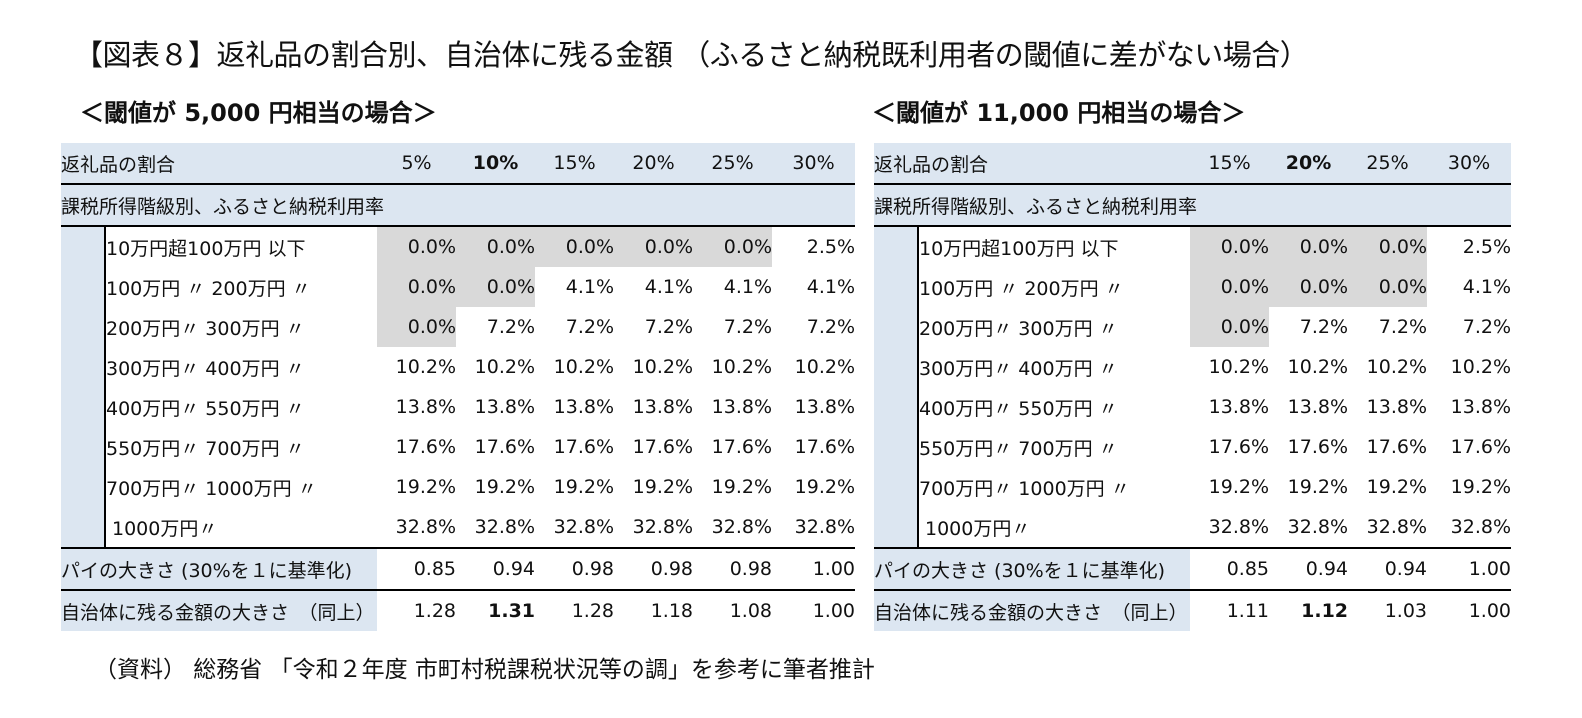 This screenshot has width=1582, height=718. What do you see at coordinates (458, 246) in the screenshot?
I see `table-row: 10万円超100万円 以下 0.0% 0.0% 0.0% 0.0% 0.0% 2.5%` at bounding box center [458, 246].